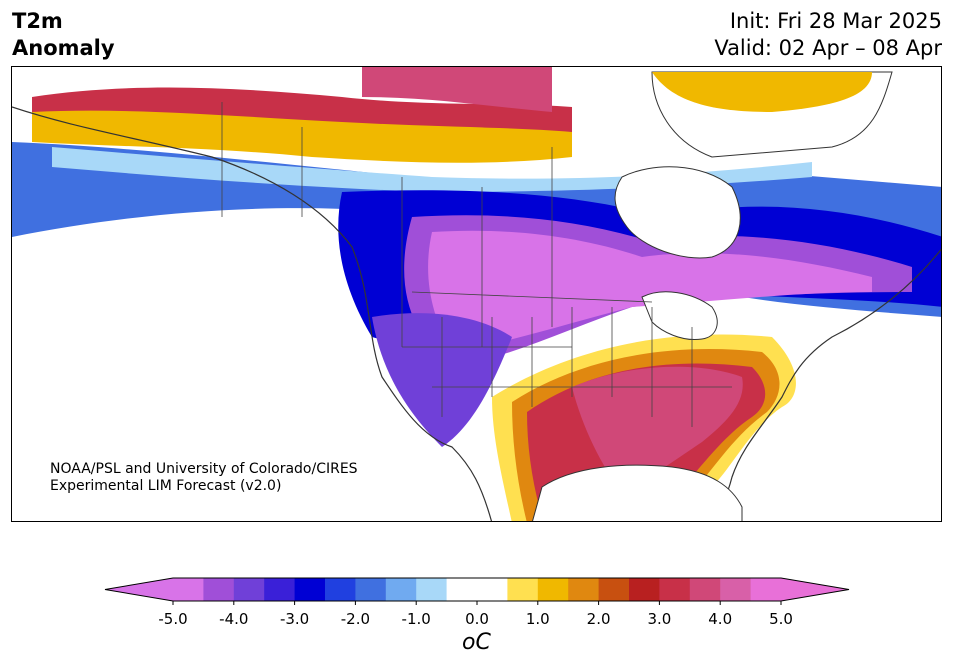  I want to click on great-lakes, so click(679, 316).